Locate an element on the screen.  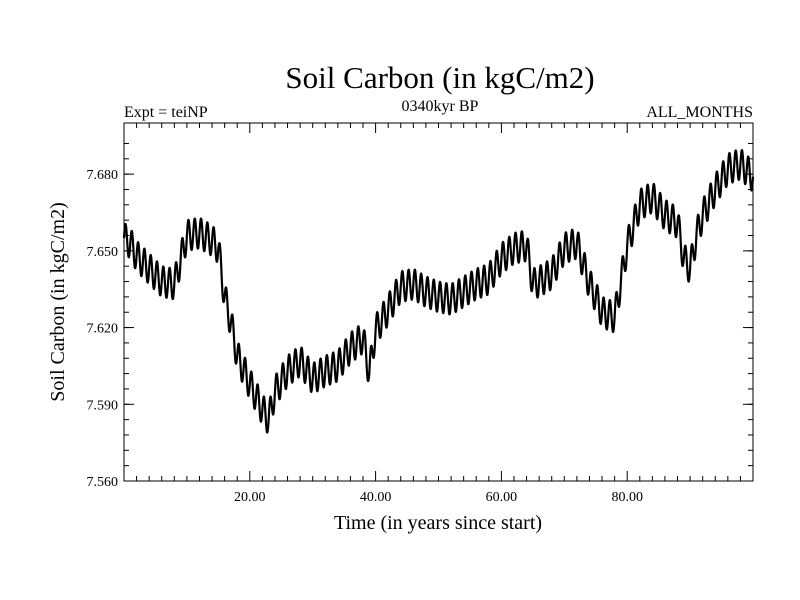
y-tick-label: 7.650 is located at coordinates (103, 252).